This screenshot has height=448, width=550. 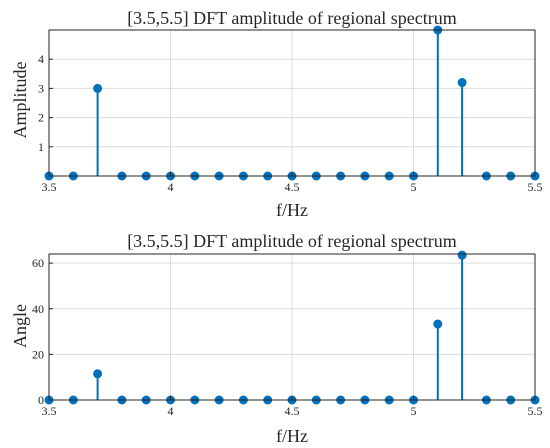 I want to click on angle-y-tick-label: 60, so click(x=38, y=263).